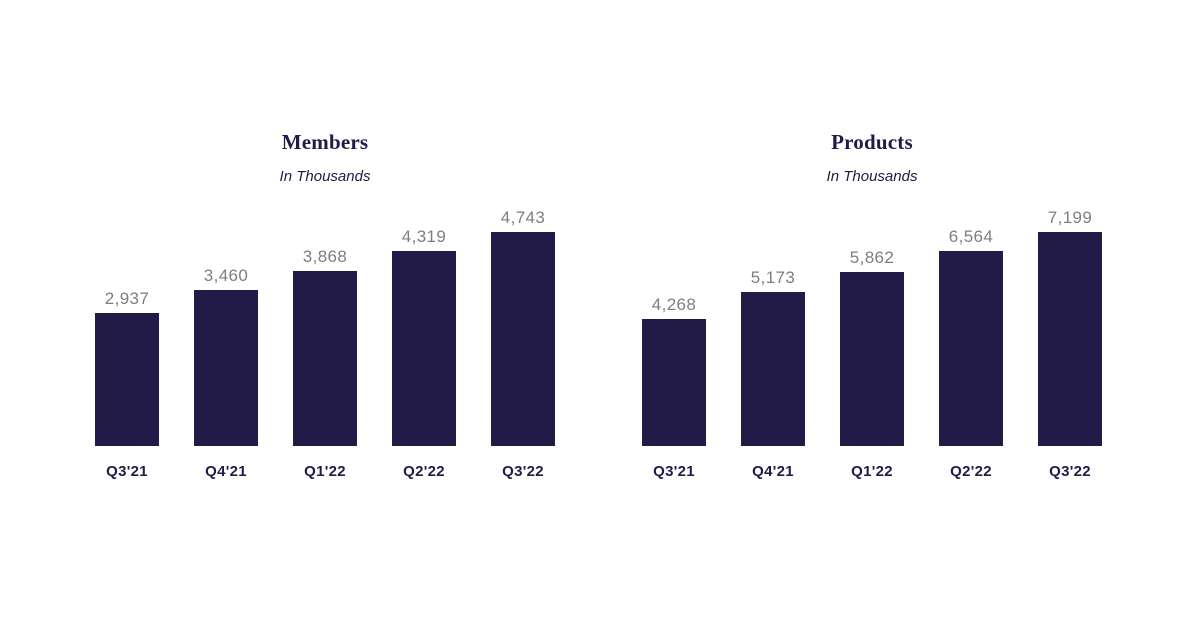  Describe the element at coordinates (773, 277) in the screenshot. I see `bar-value-label: 5,173` at that location.